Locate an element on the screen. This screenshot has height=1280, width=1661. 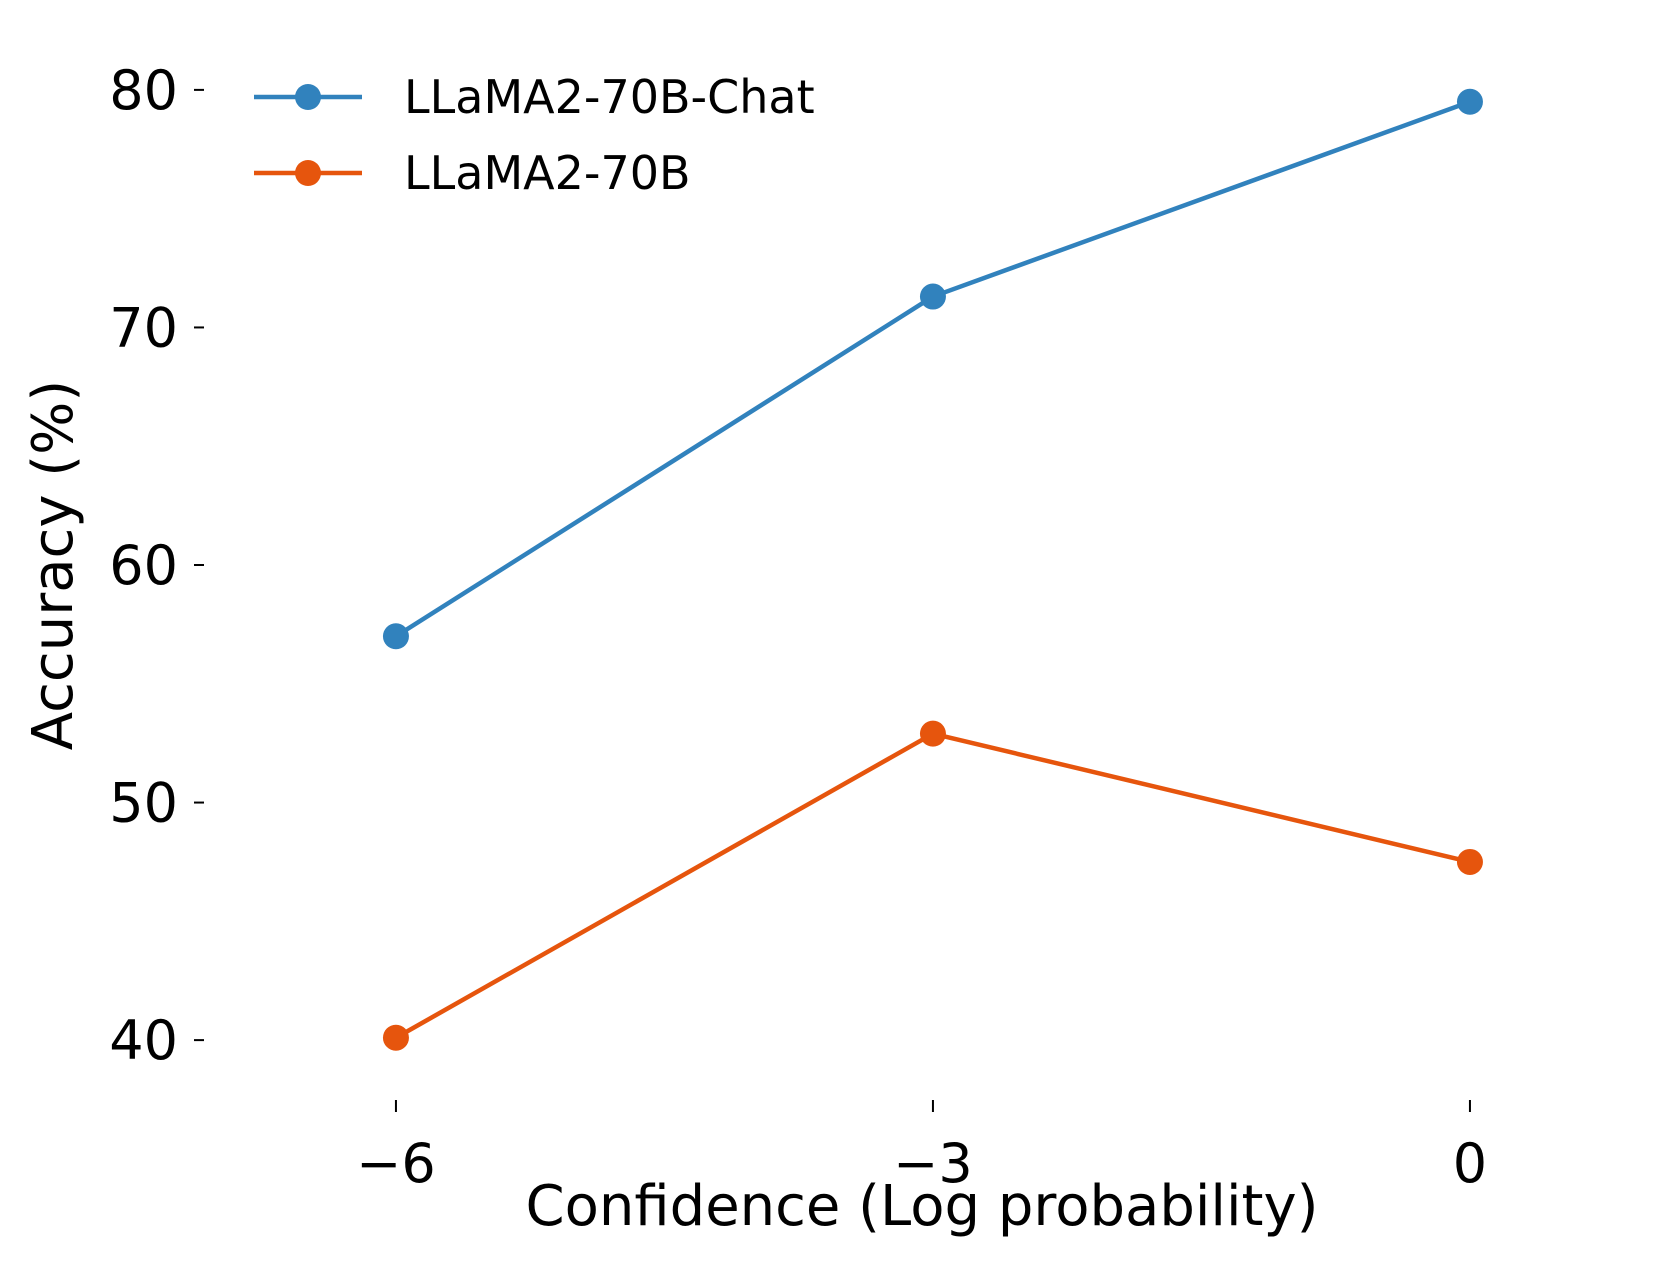
x-axis: −6 −3 0 is located at coordinates (921, 1147).